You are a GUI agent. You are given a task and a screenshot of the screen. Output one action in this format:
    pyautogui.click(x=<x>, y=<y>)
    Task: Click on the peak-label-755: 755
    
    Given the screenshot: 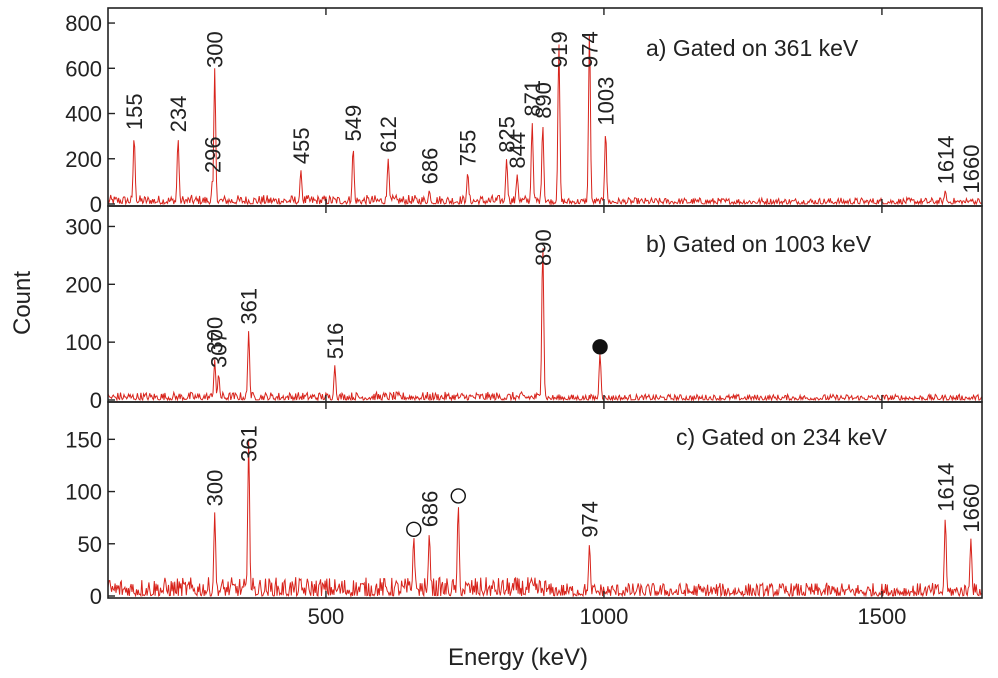 What is the action you would take?
    pyautogui.click(x=468, y=148)
    